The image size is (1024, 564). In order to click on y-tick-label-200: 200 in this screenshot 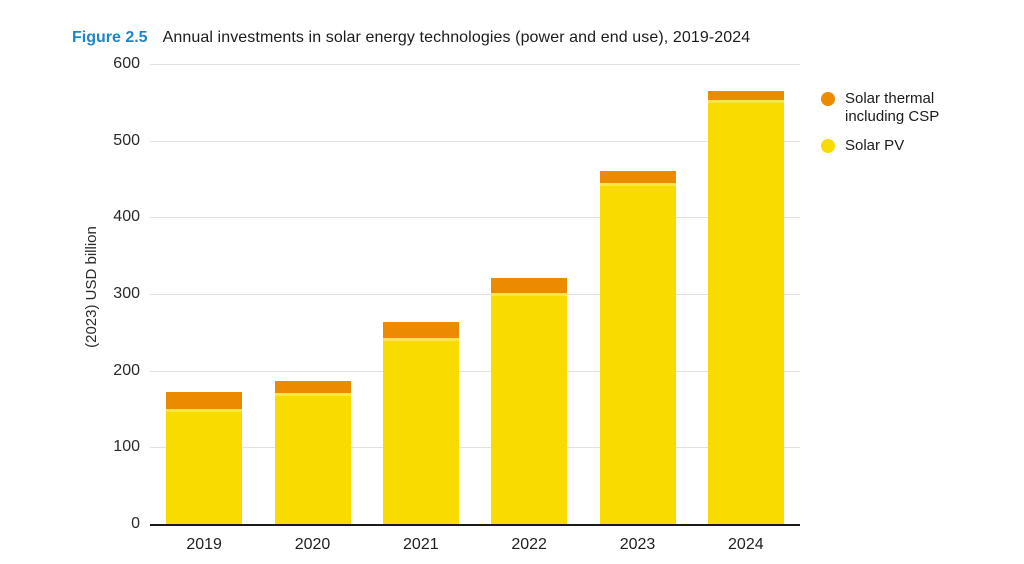, I will do `click(126, 370)`.